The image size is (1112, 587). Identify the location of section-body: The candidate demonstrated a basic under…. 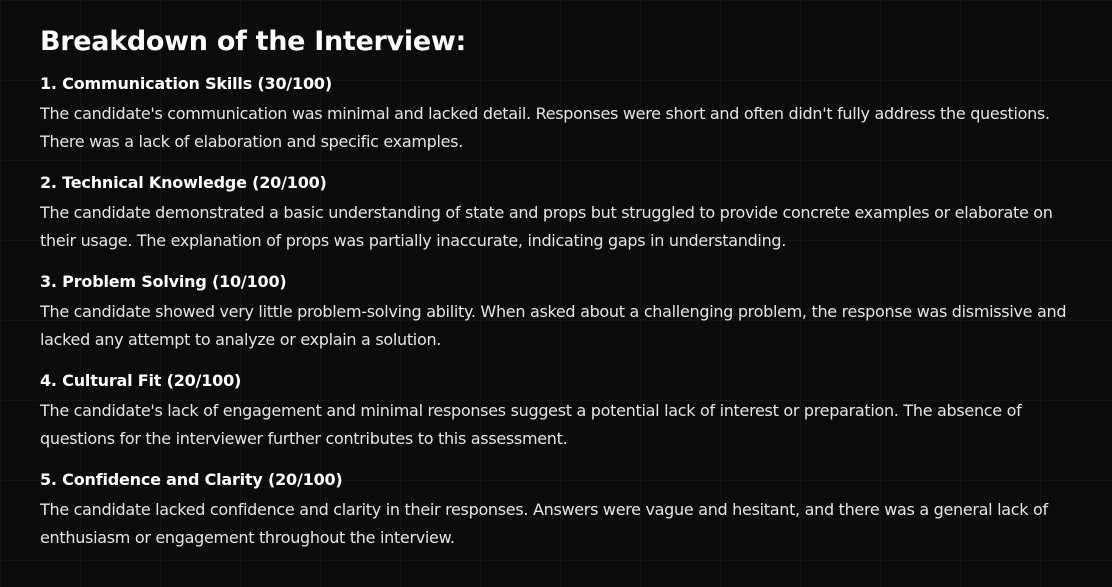
(546, 226).